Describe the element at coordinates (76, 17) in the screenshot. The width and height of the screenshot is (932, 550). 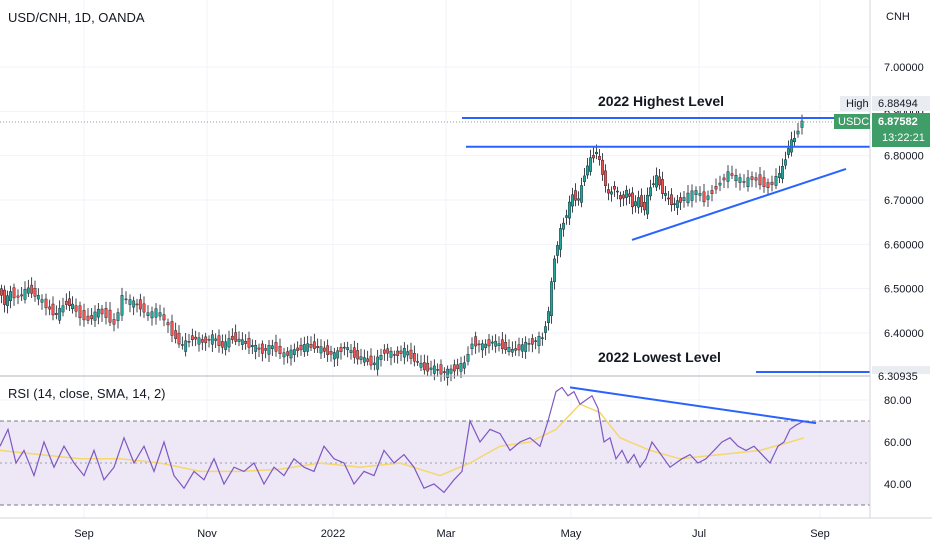
I see `chart-title: USD/CNH, 1D, OANDA` at that location.